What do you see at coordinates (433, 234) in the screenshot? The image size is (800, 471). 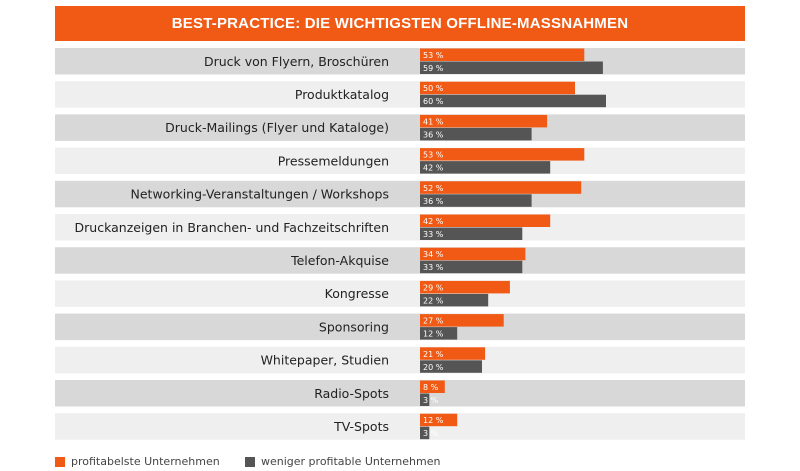 I see `data-label-less-profitable-druckanzeigen-in-branchen-und-fachzeitschriften: 33 %` at bounding box center [433, 234].